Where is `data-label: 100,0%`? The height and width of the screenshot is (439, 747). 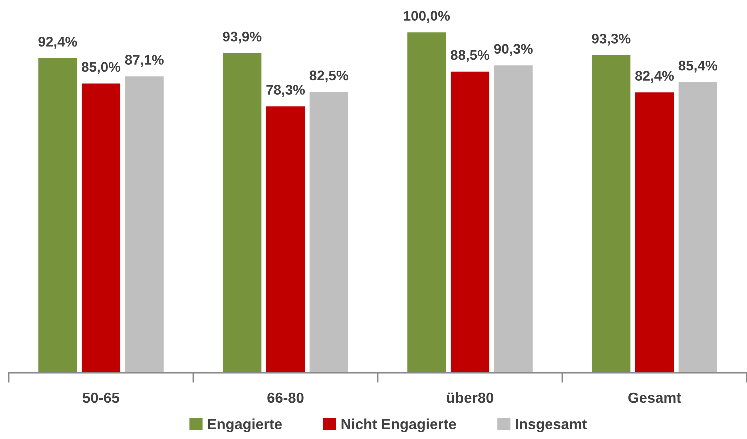 data-label: 100,0% is located at coordinates (427, 17).